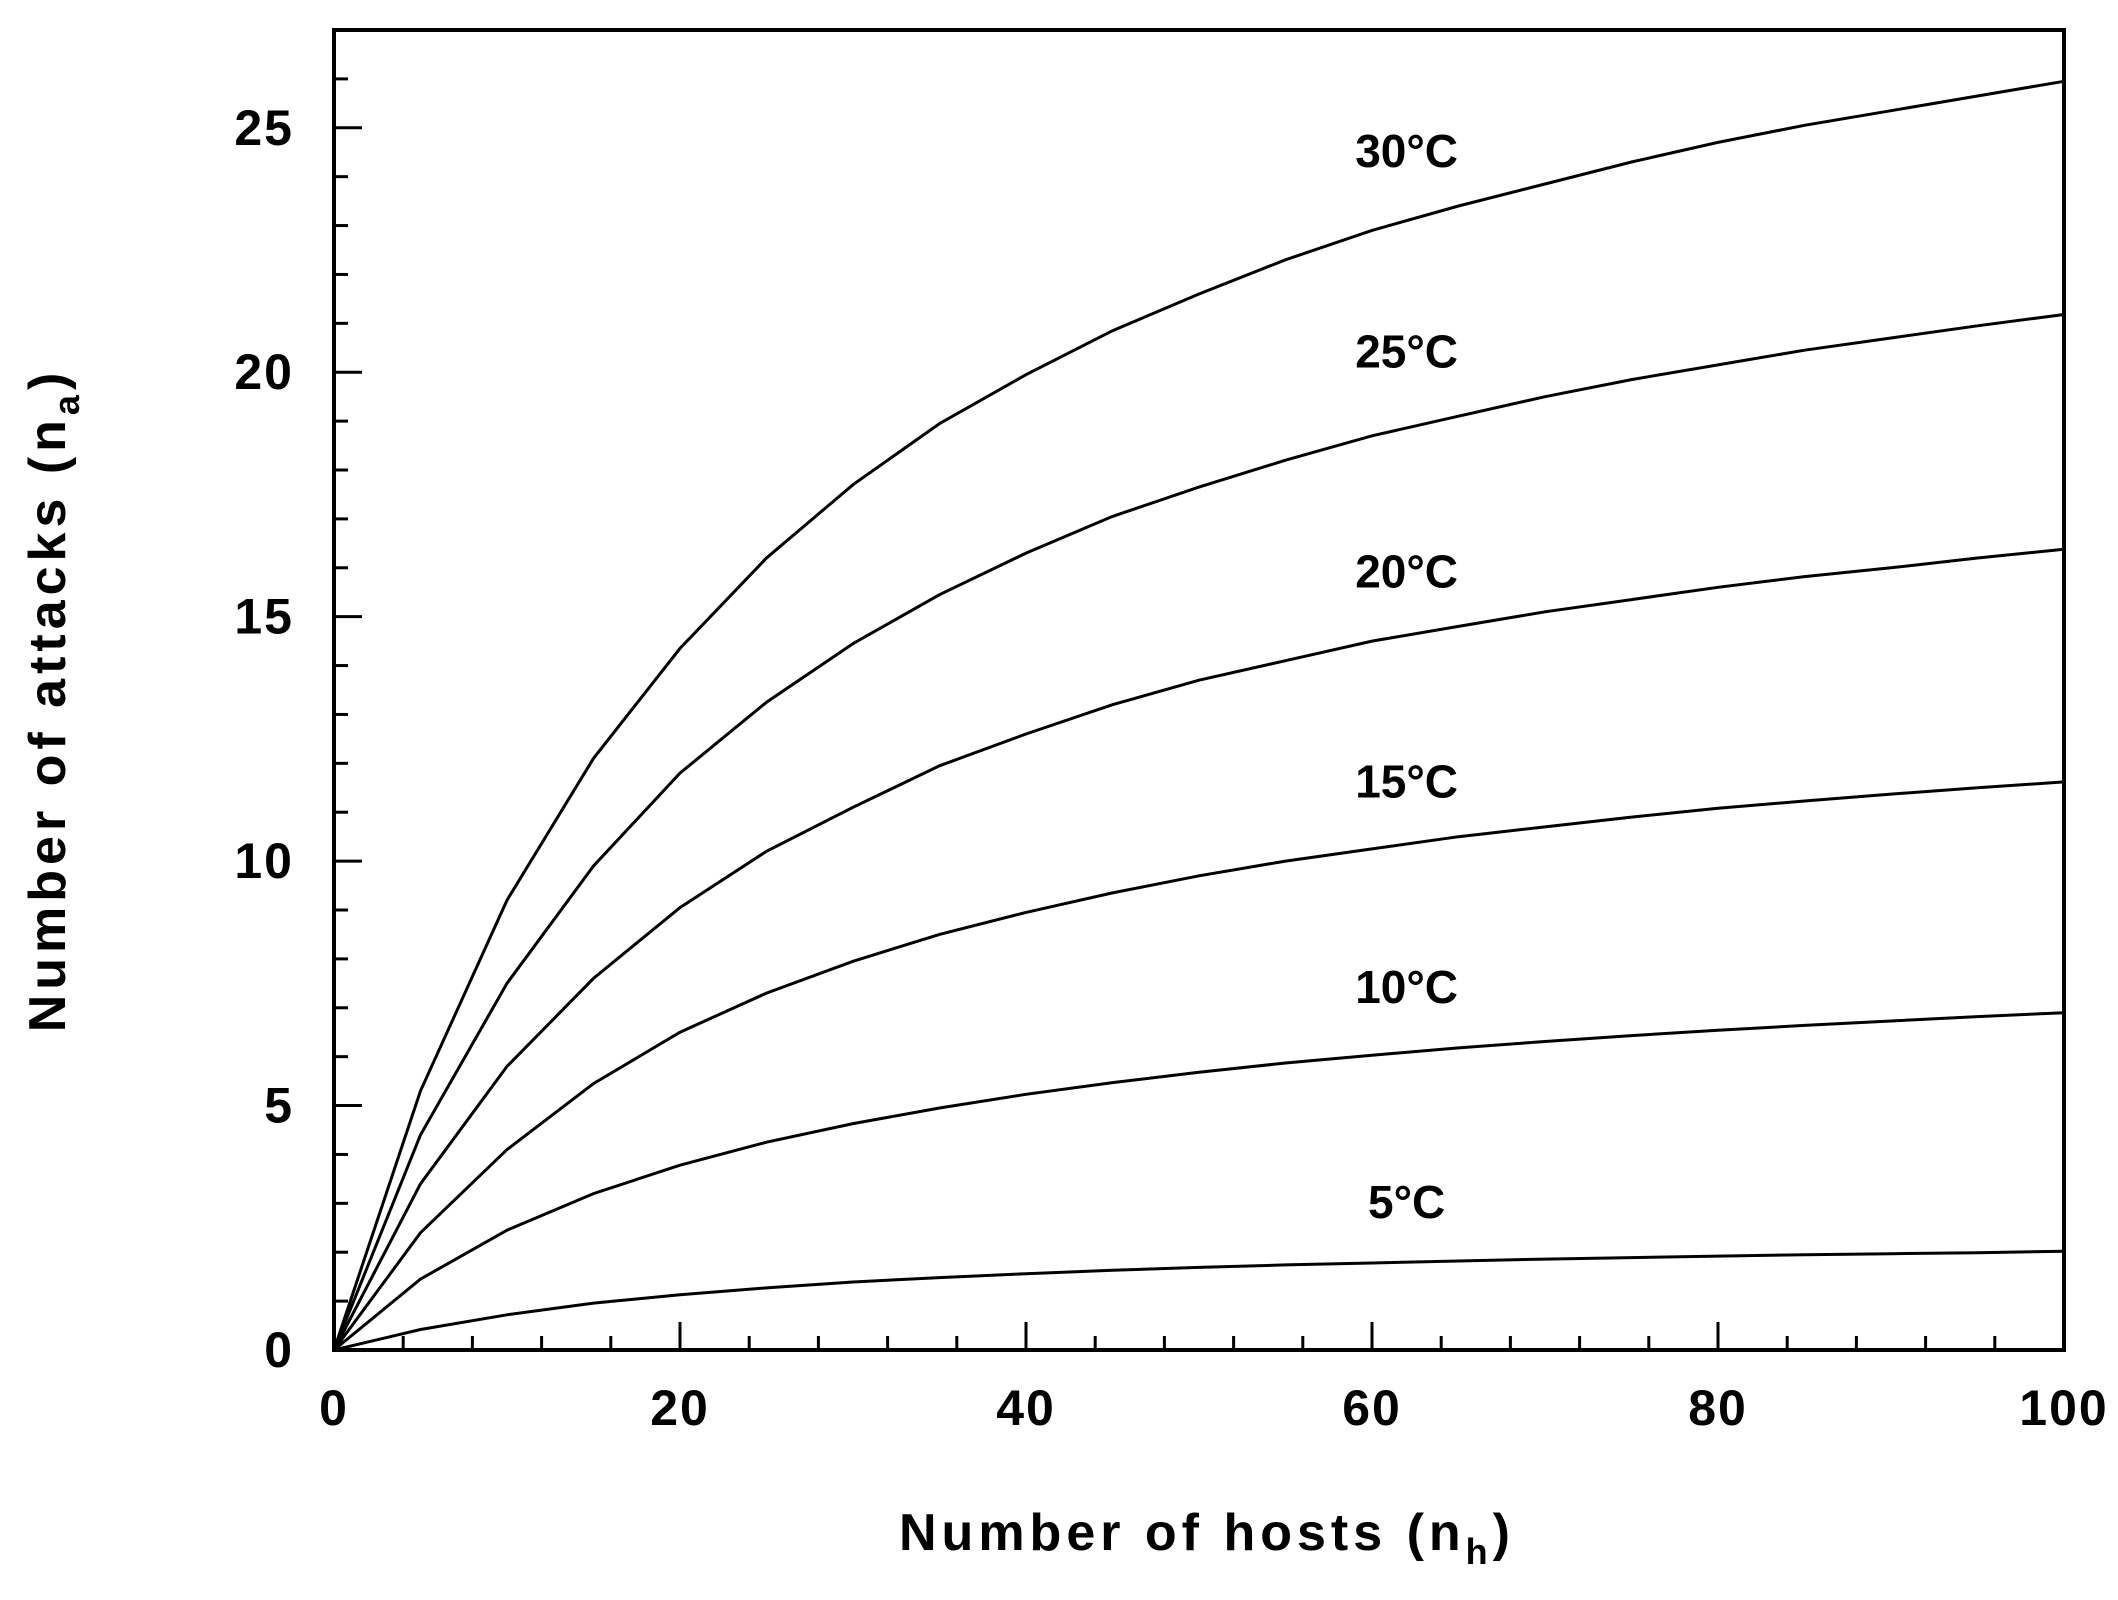  What do you see at coordinates (1479, 1551) in the screenshot?
I see `x-axis-label-subscript: h` at bounding box center [1479, 1551].